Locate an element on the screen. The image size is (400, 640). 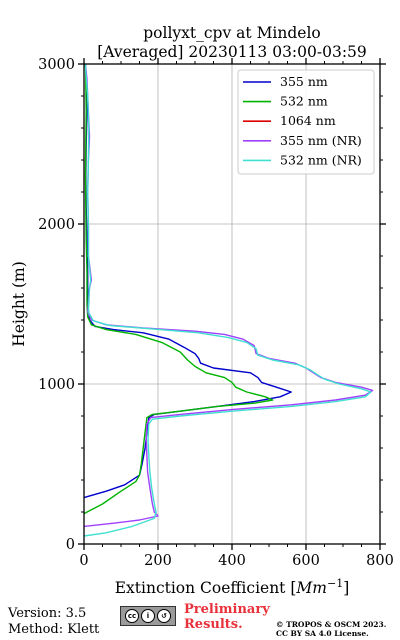
preliminary-line-1: Preliminary is located at coordinates (227, 609).